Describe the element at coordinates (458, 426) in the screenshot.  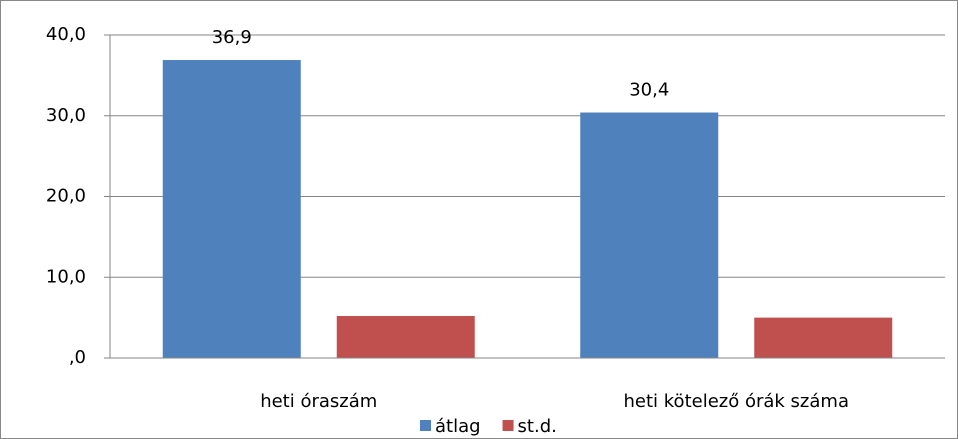
I see `legend-label: átlag` at that location.